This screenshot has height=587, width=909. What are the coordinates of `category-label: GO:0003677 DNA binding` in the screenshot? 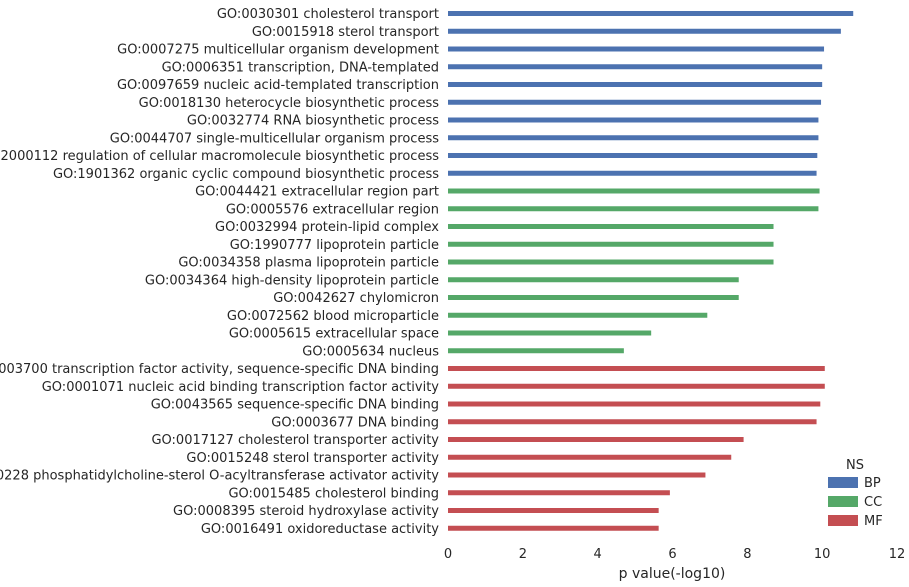 It's located at (355, 422).